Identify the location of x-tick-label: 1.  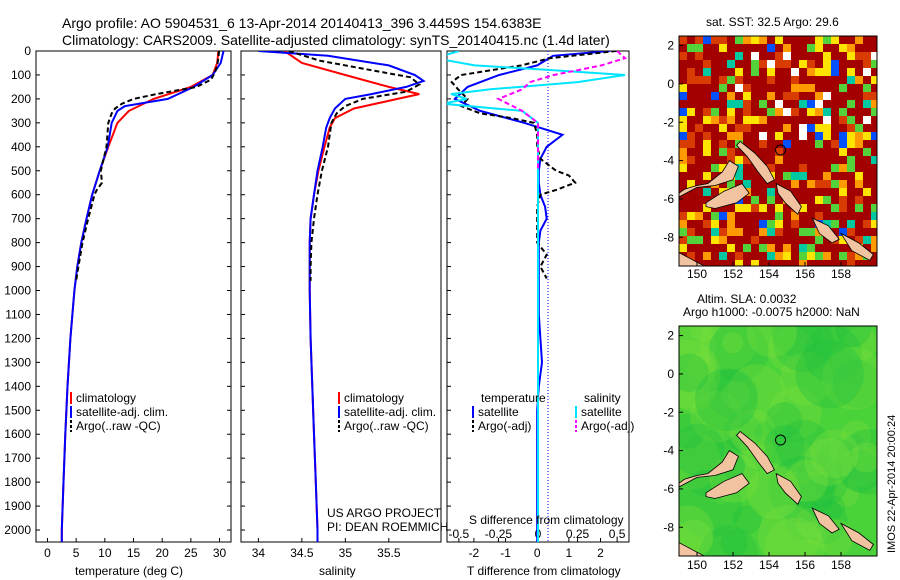
(569, 553).